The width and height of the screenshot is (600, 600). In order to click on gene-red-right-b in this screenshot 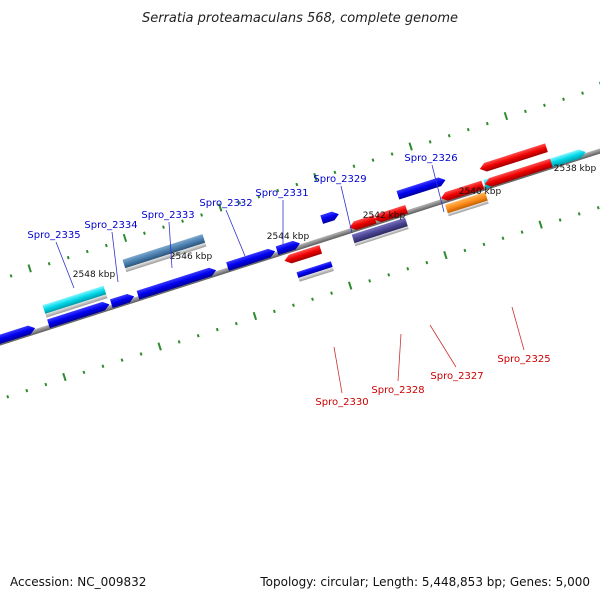, I will do `click(513, 158)`.